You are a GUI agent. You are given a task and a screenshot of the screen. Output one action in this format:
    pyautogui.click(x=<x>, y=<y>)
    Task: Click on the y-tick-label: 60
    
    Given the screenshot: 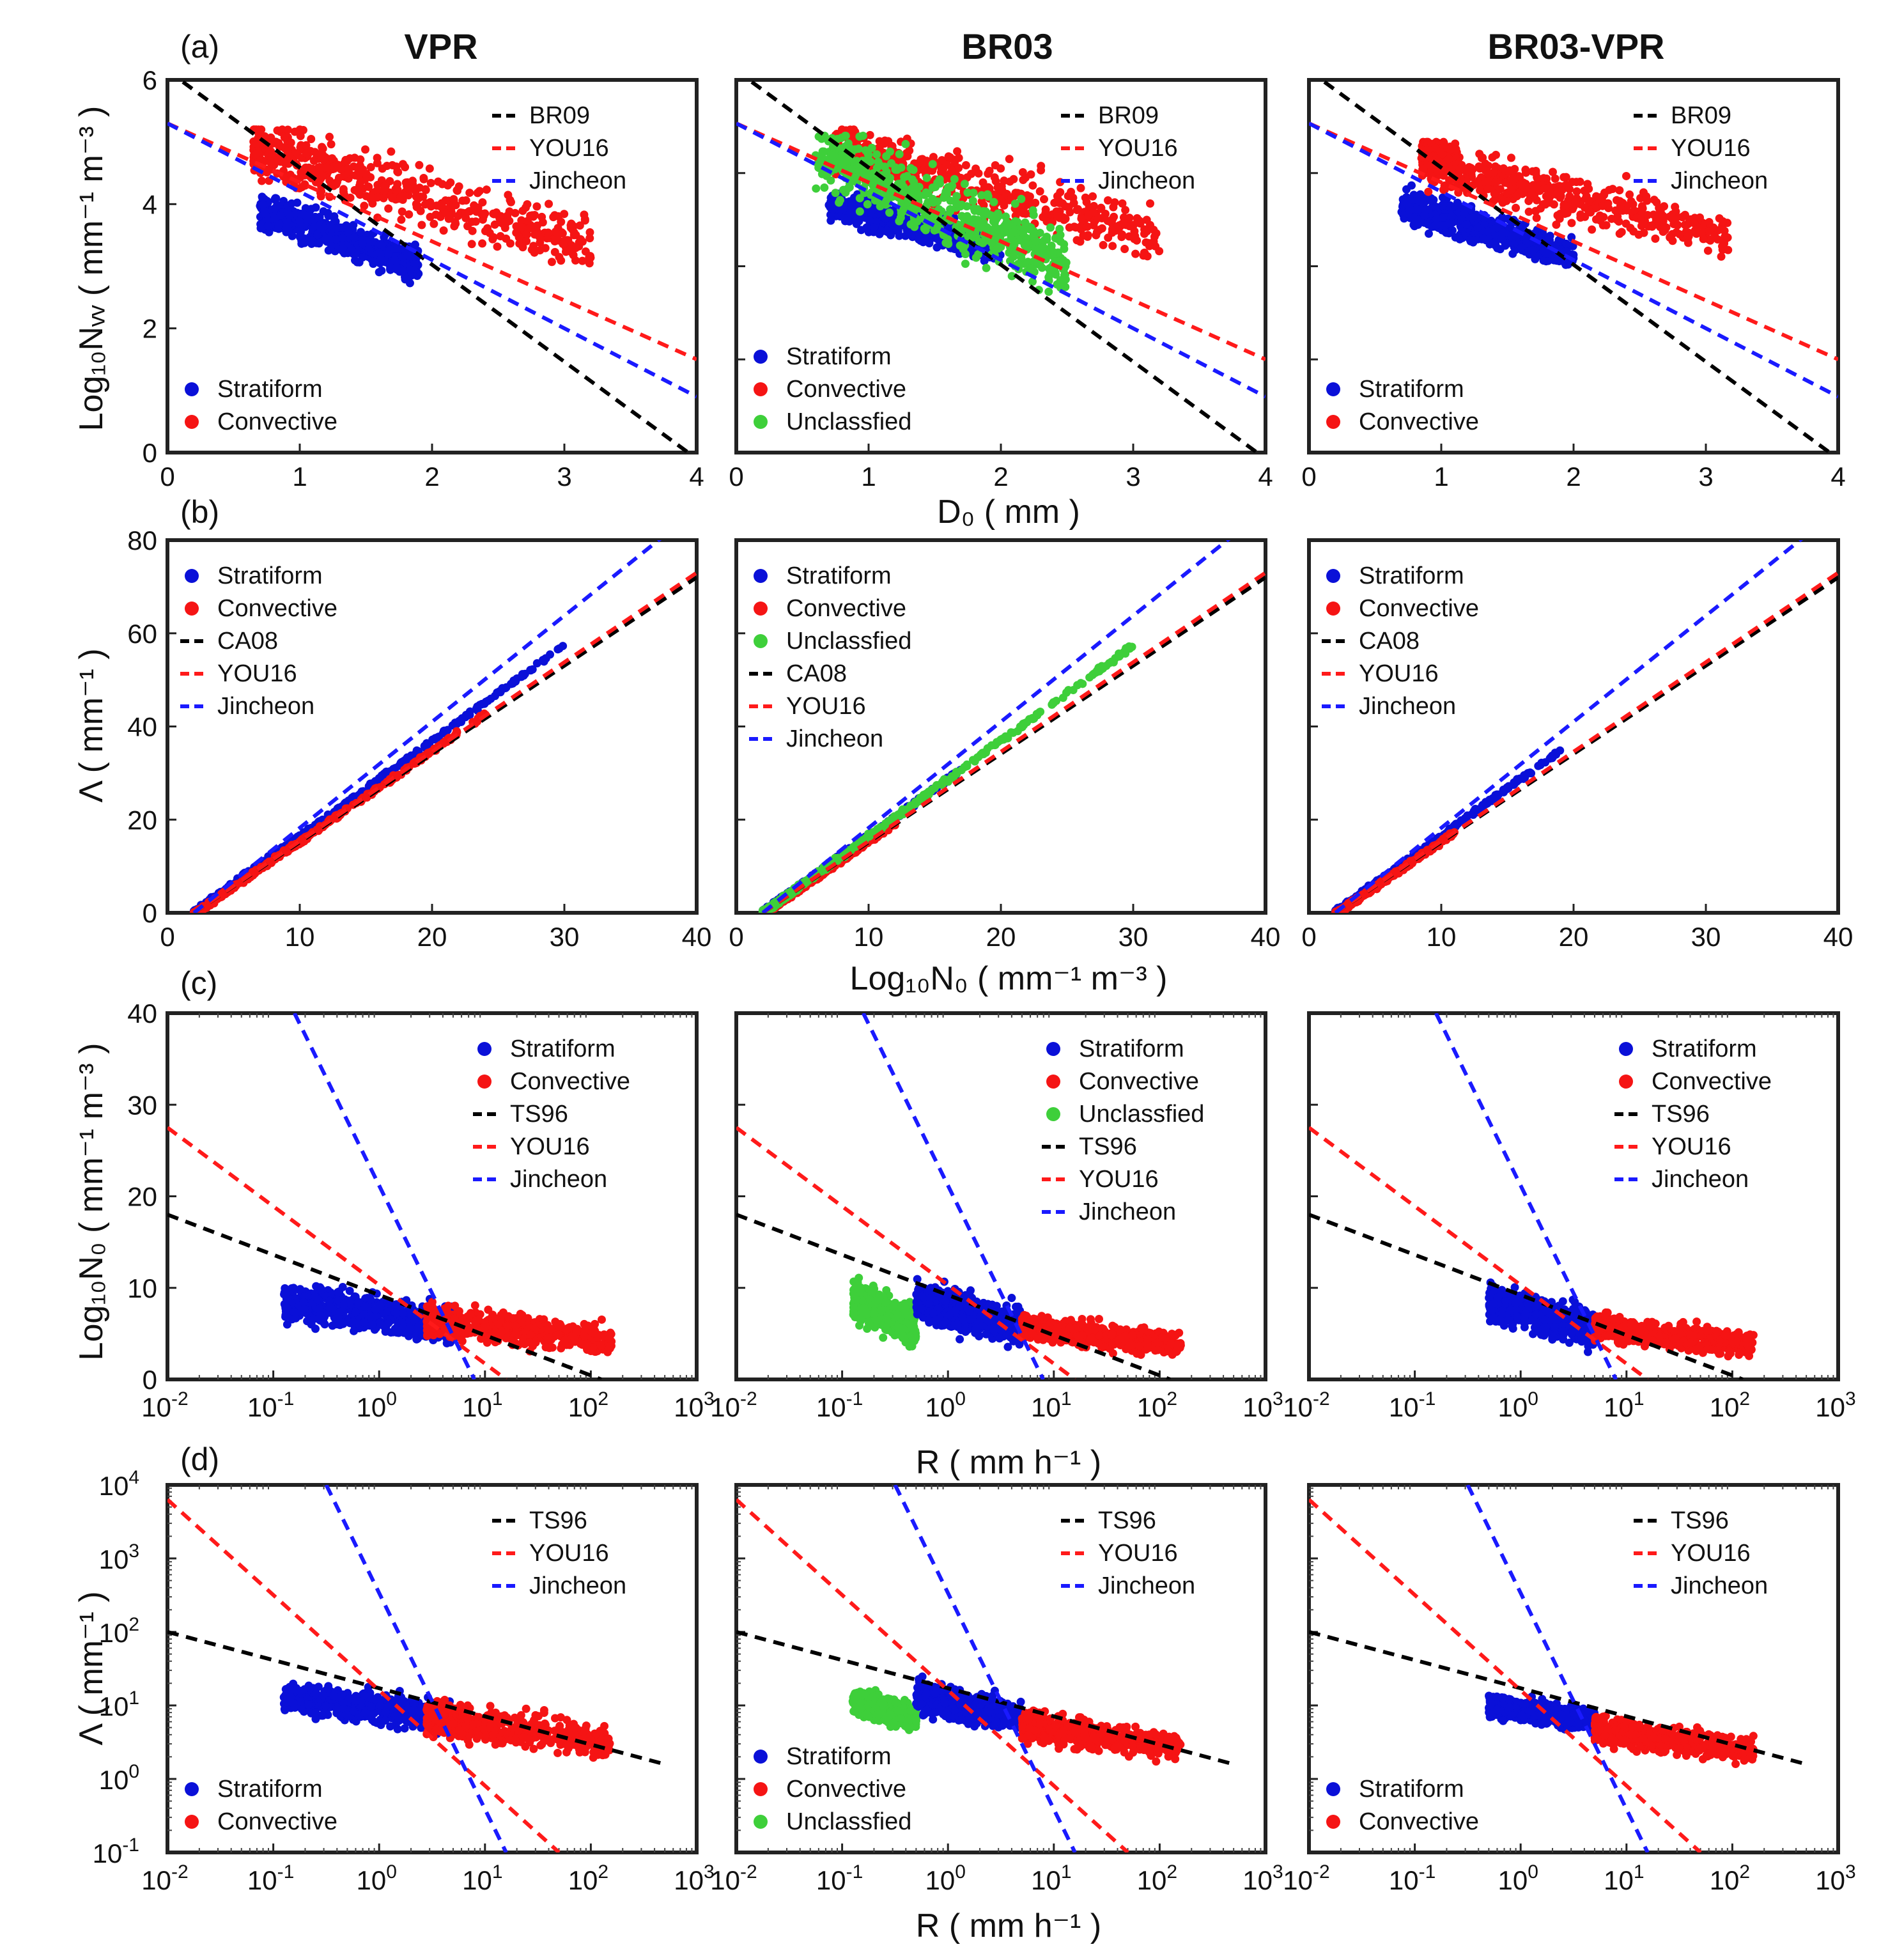 What is the action you would take?
    pyautogui.click(x=142, y=634)
    